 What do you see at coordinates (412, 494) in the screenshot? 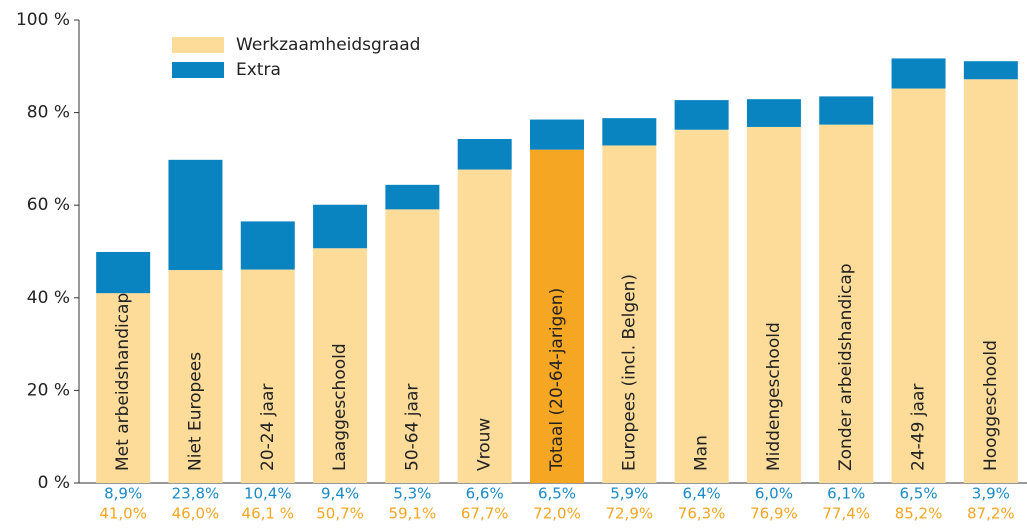
I see `value-label: 5,3%` at bounding box center [412, 494].